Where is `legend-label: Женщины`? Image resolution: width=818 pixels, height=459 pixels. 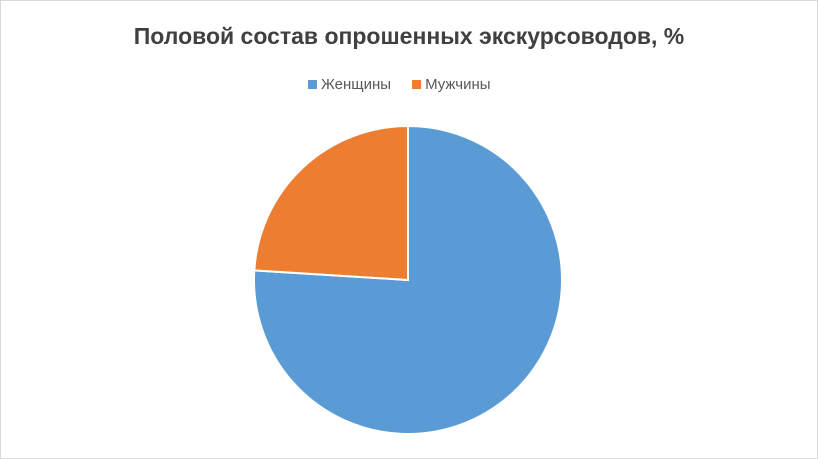 legend-label: Женщины is located at coordinates (356, 84).